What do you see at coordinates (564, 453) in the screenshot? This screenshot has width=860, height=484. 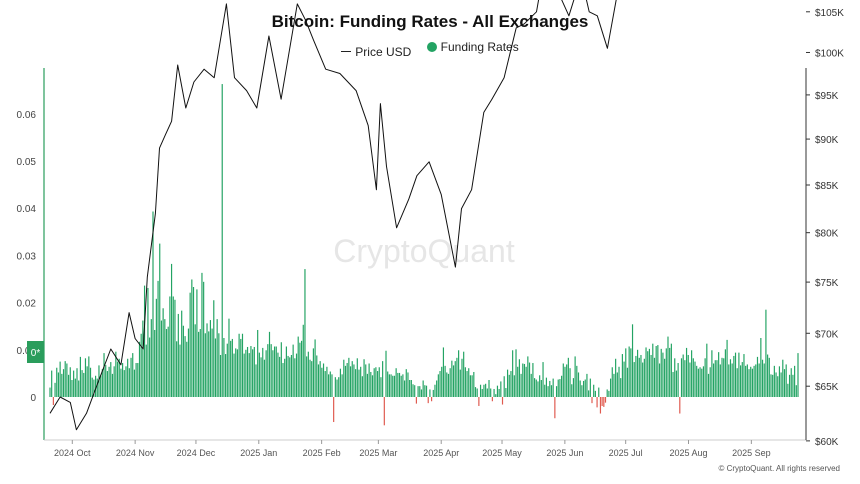 I see `x-tick-label: 2025 Jun` at bounding box center [564, 453].